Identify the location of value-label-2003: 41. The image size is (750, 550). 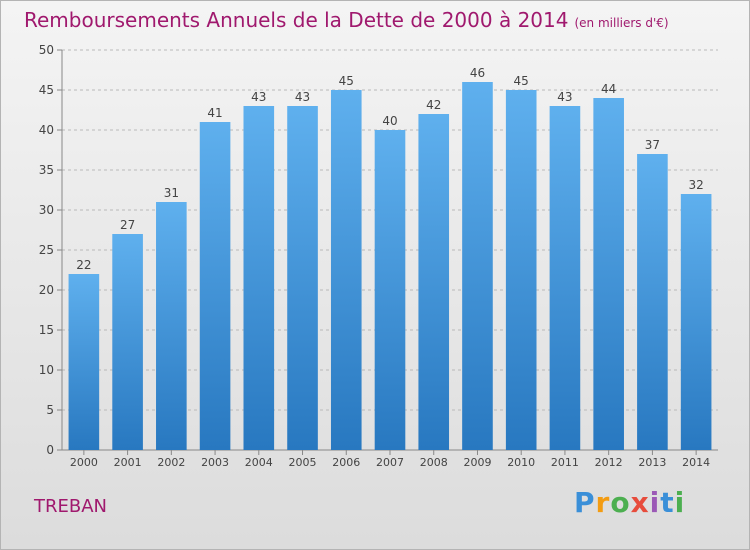
(214, 113).